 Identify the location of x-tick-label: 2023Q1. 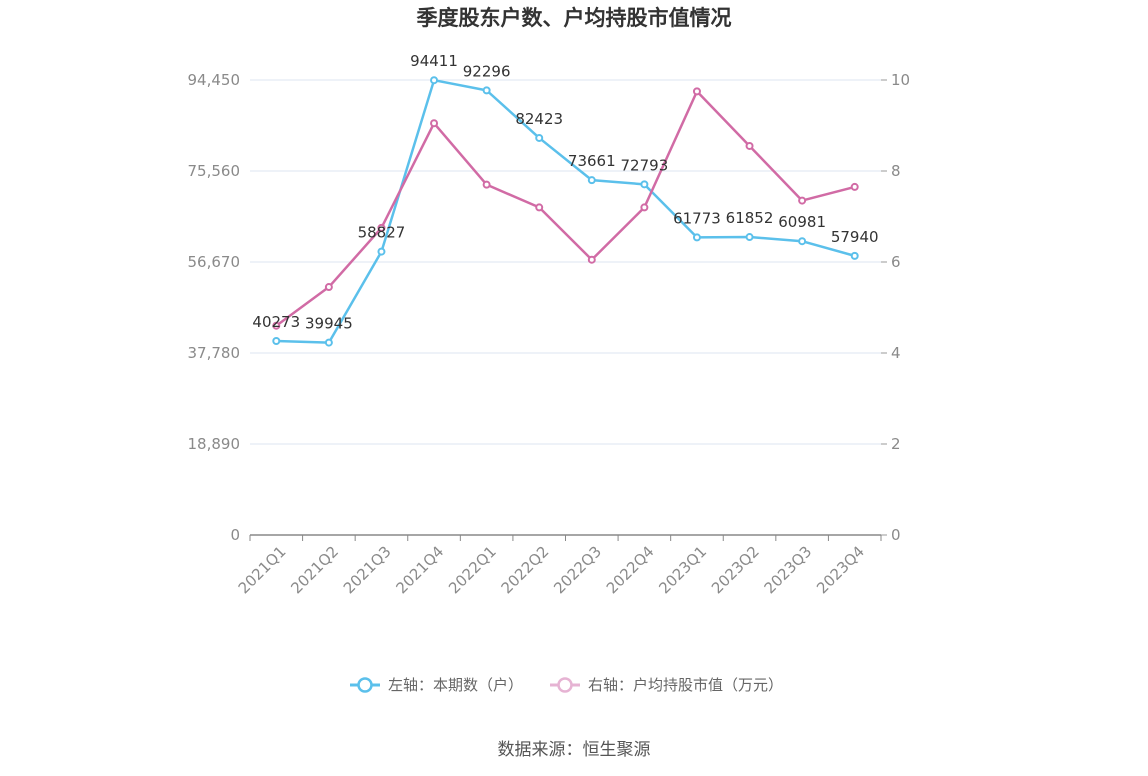
(682, 570).